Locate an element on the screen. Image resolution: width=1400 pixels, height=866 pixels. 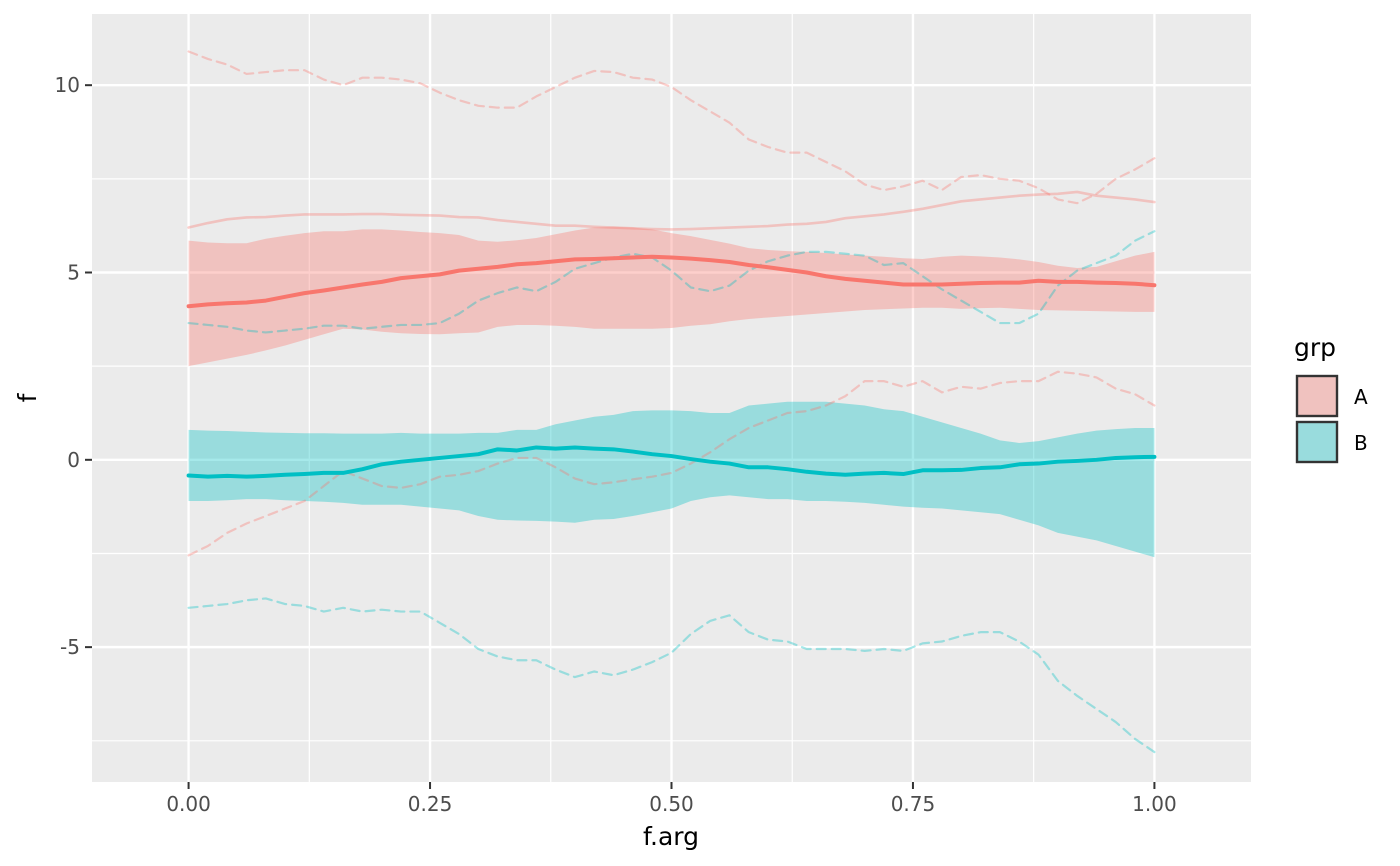
legend-key-B is located at coordinates (1317, 442).